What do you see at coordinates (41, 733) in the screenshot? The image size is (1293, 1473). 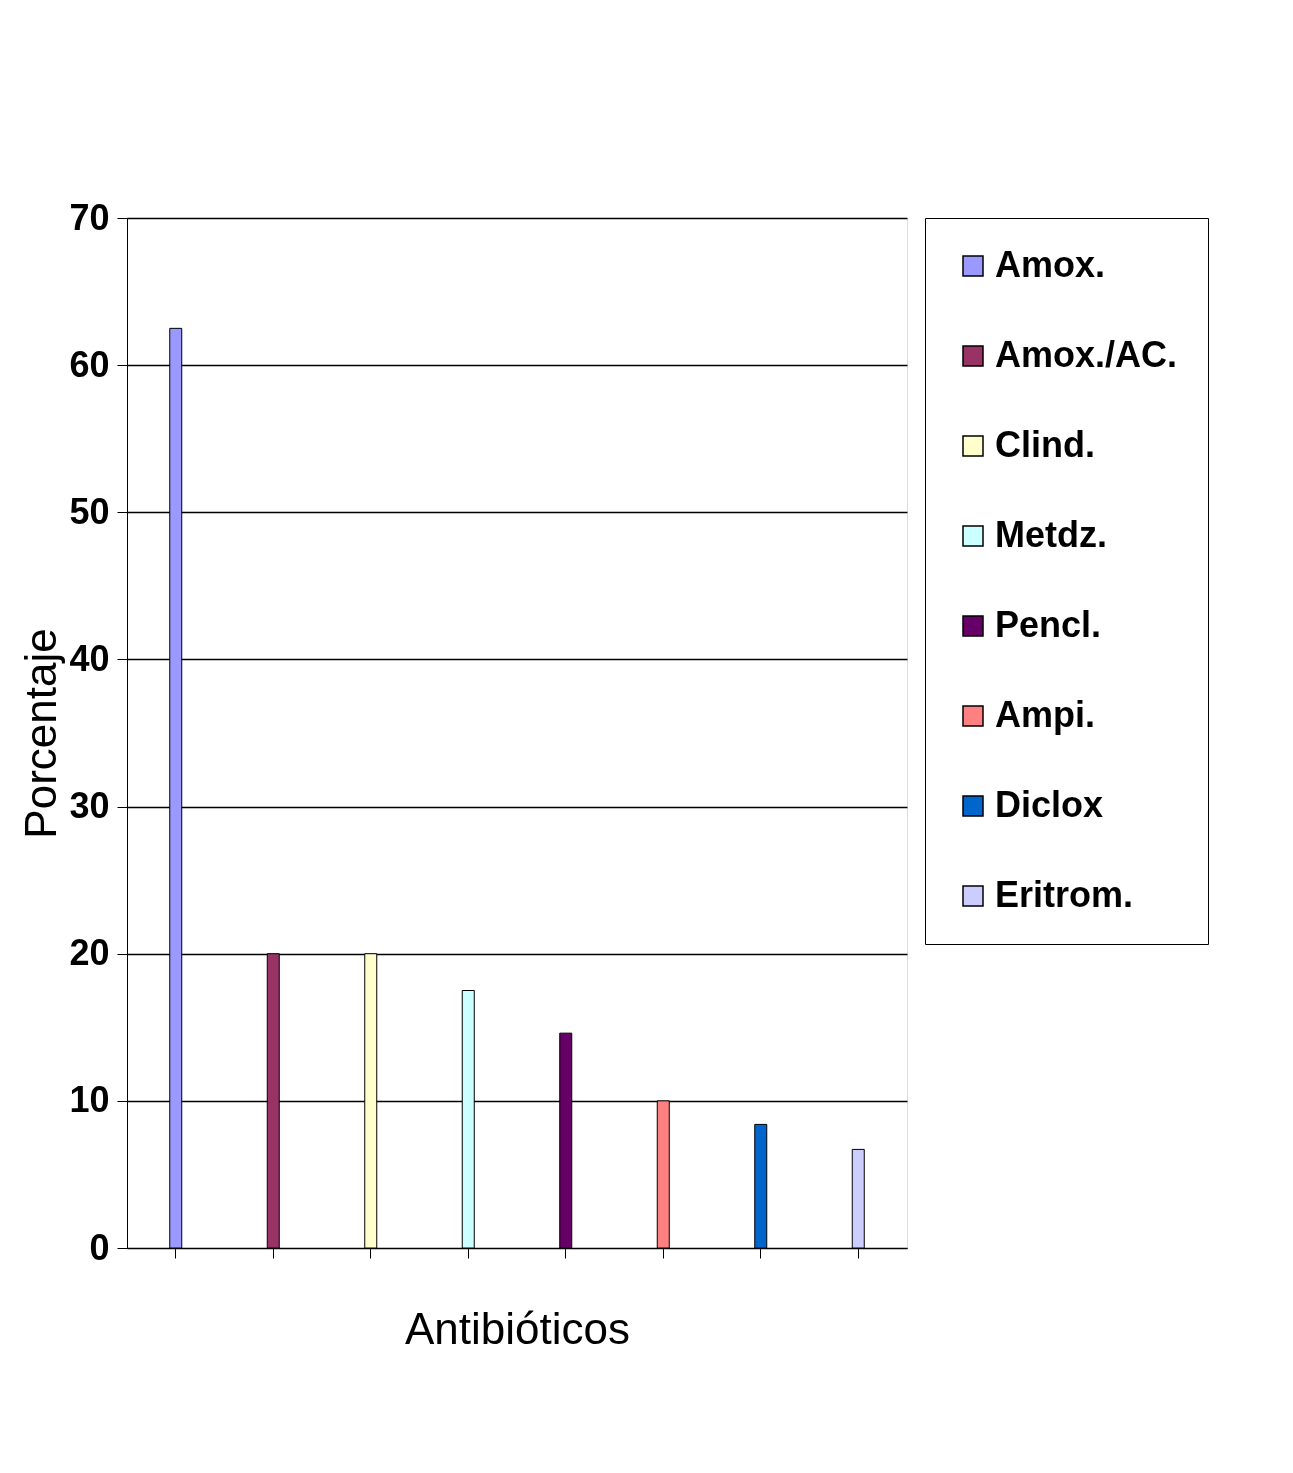 I see `y-axis-title: Porcentaje` at bounding box center [41, 733].